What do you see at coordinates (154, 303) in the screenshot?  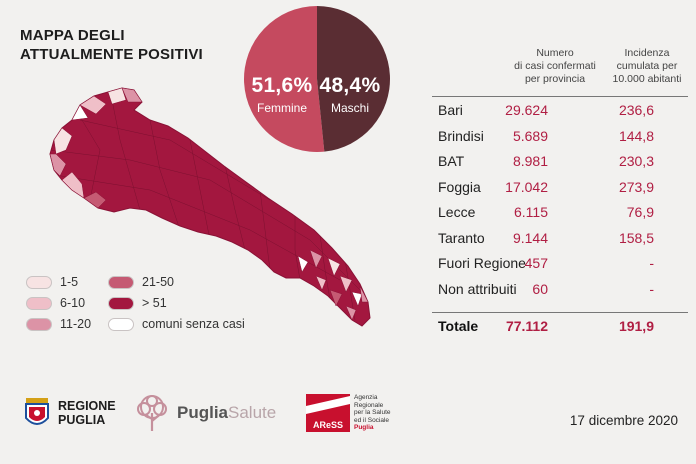 I see `legend-label: > 51` at bounding box center [154, 303].